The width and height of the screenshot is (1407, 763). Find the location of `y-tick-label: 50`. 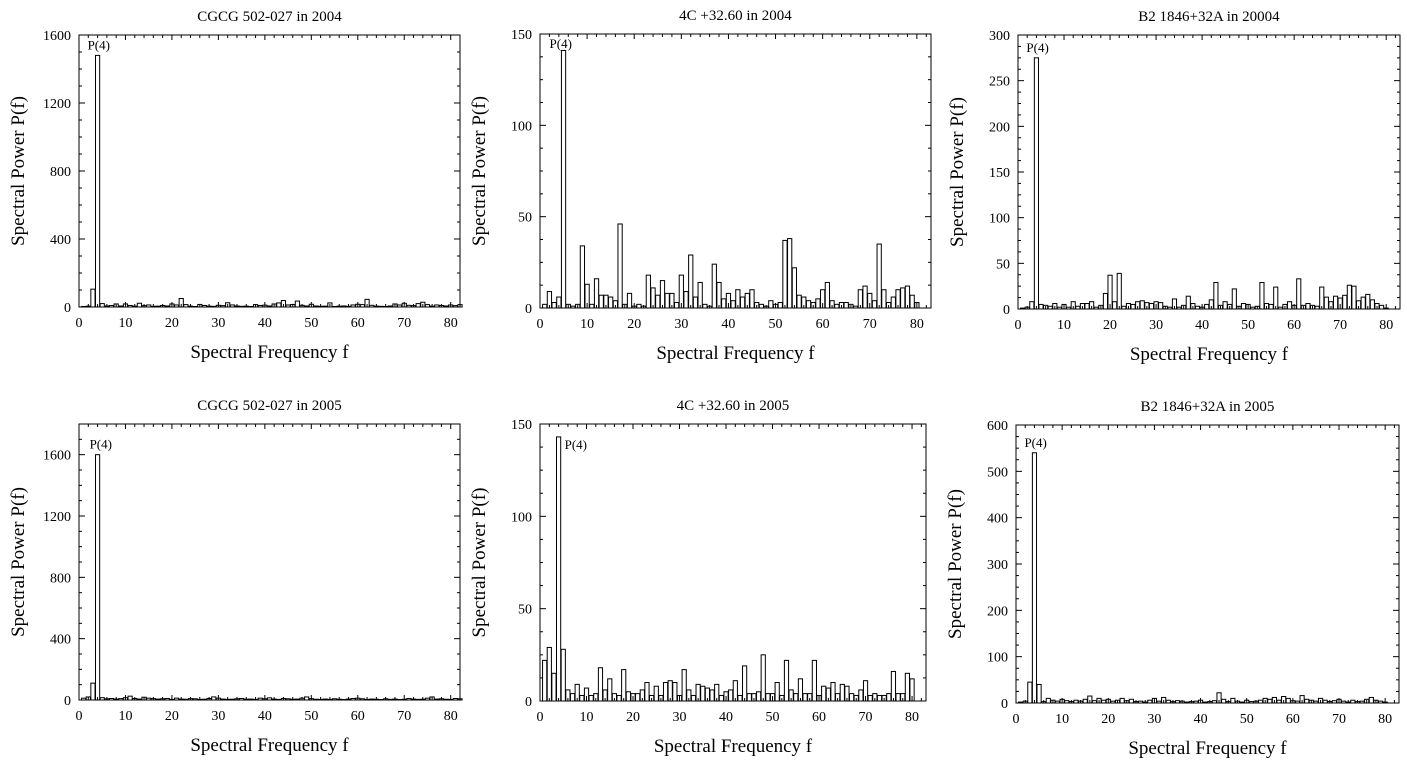

y-tick-label: 50 is located at coordinates (525, 610).